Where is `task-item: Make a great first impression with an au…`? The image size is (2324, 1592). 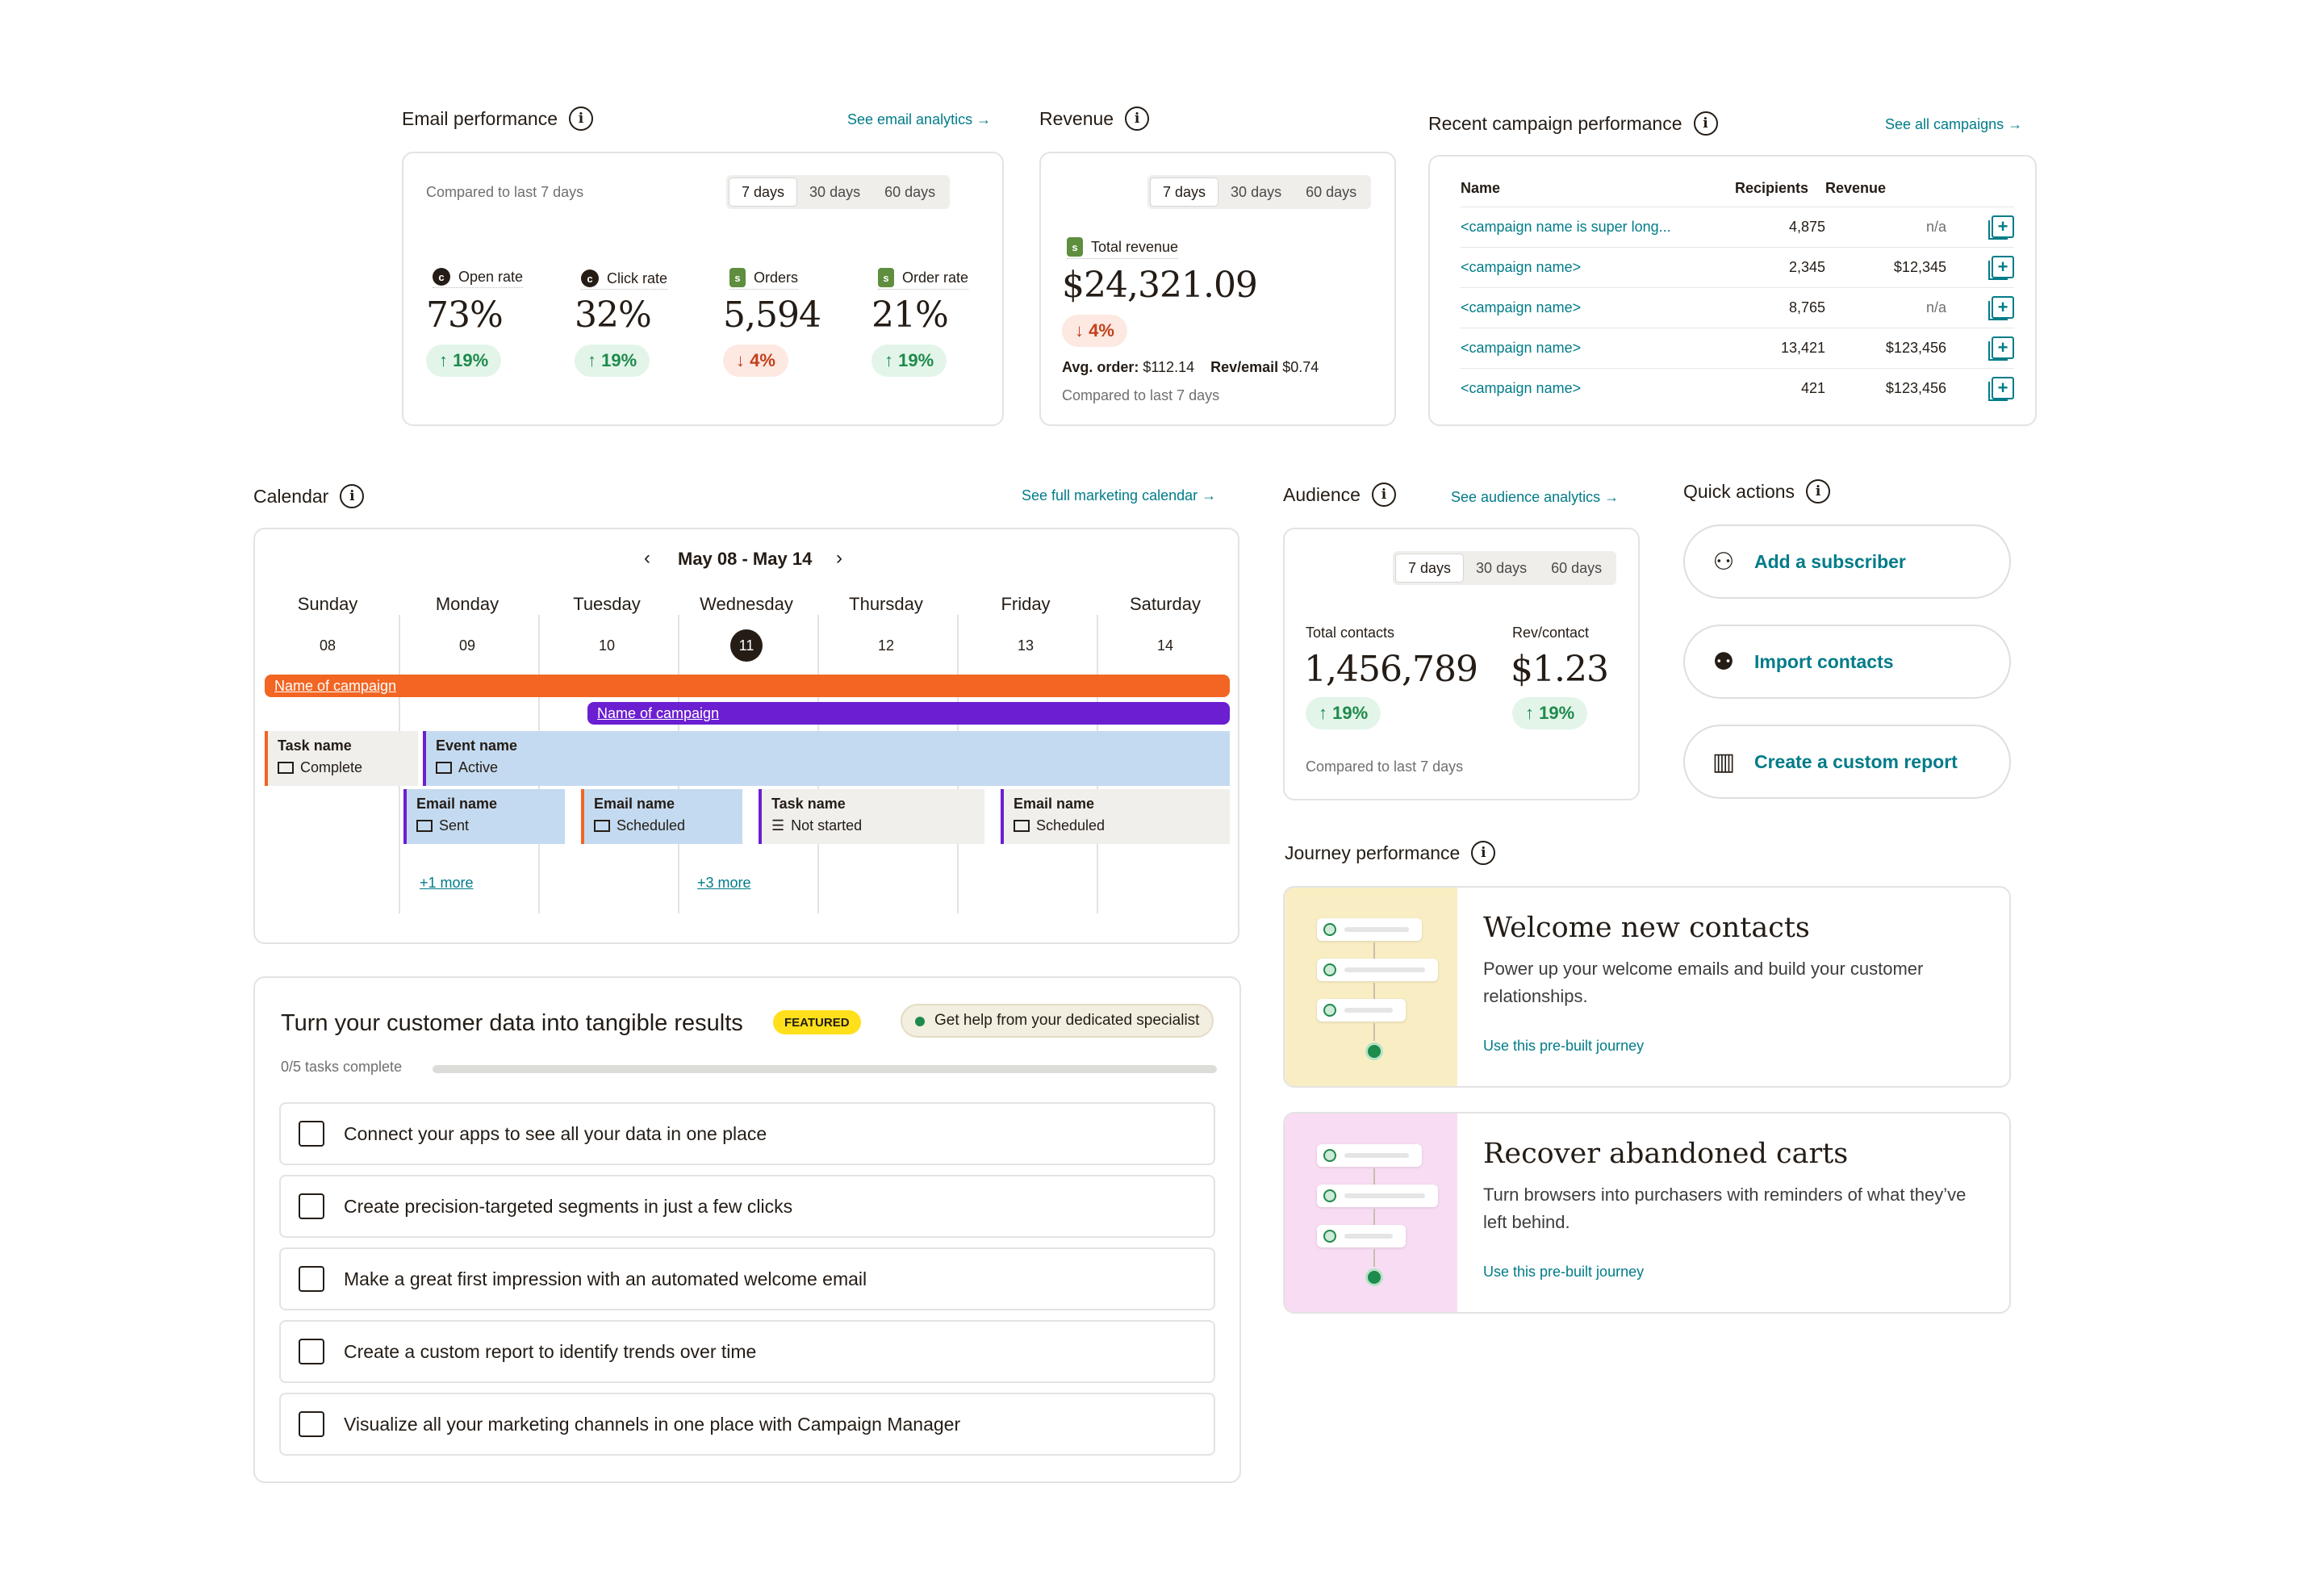 task-item: Make a great first impression with an au… is located at coordinates (747, 1278).